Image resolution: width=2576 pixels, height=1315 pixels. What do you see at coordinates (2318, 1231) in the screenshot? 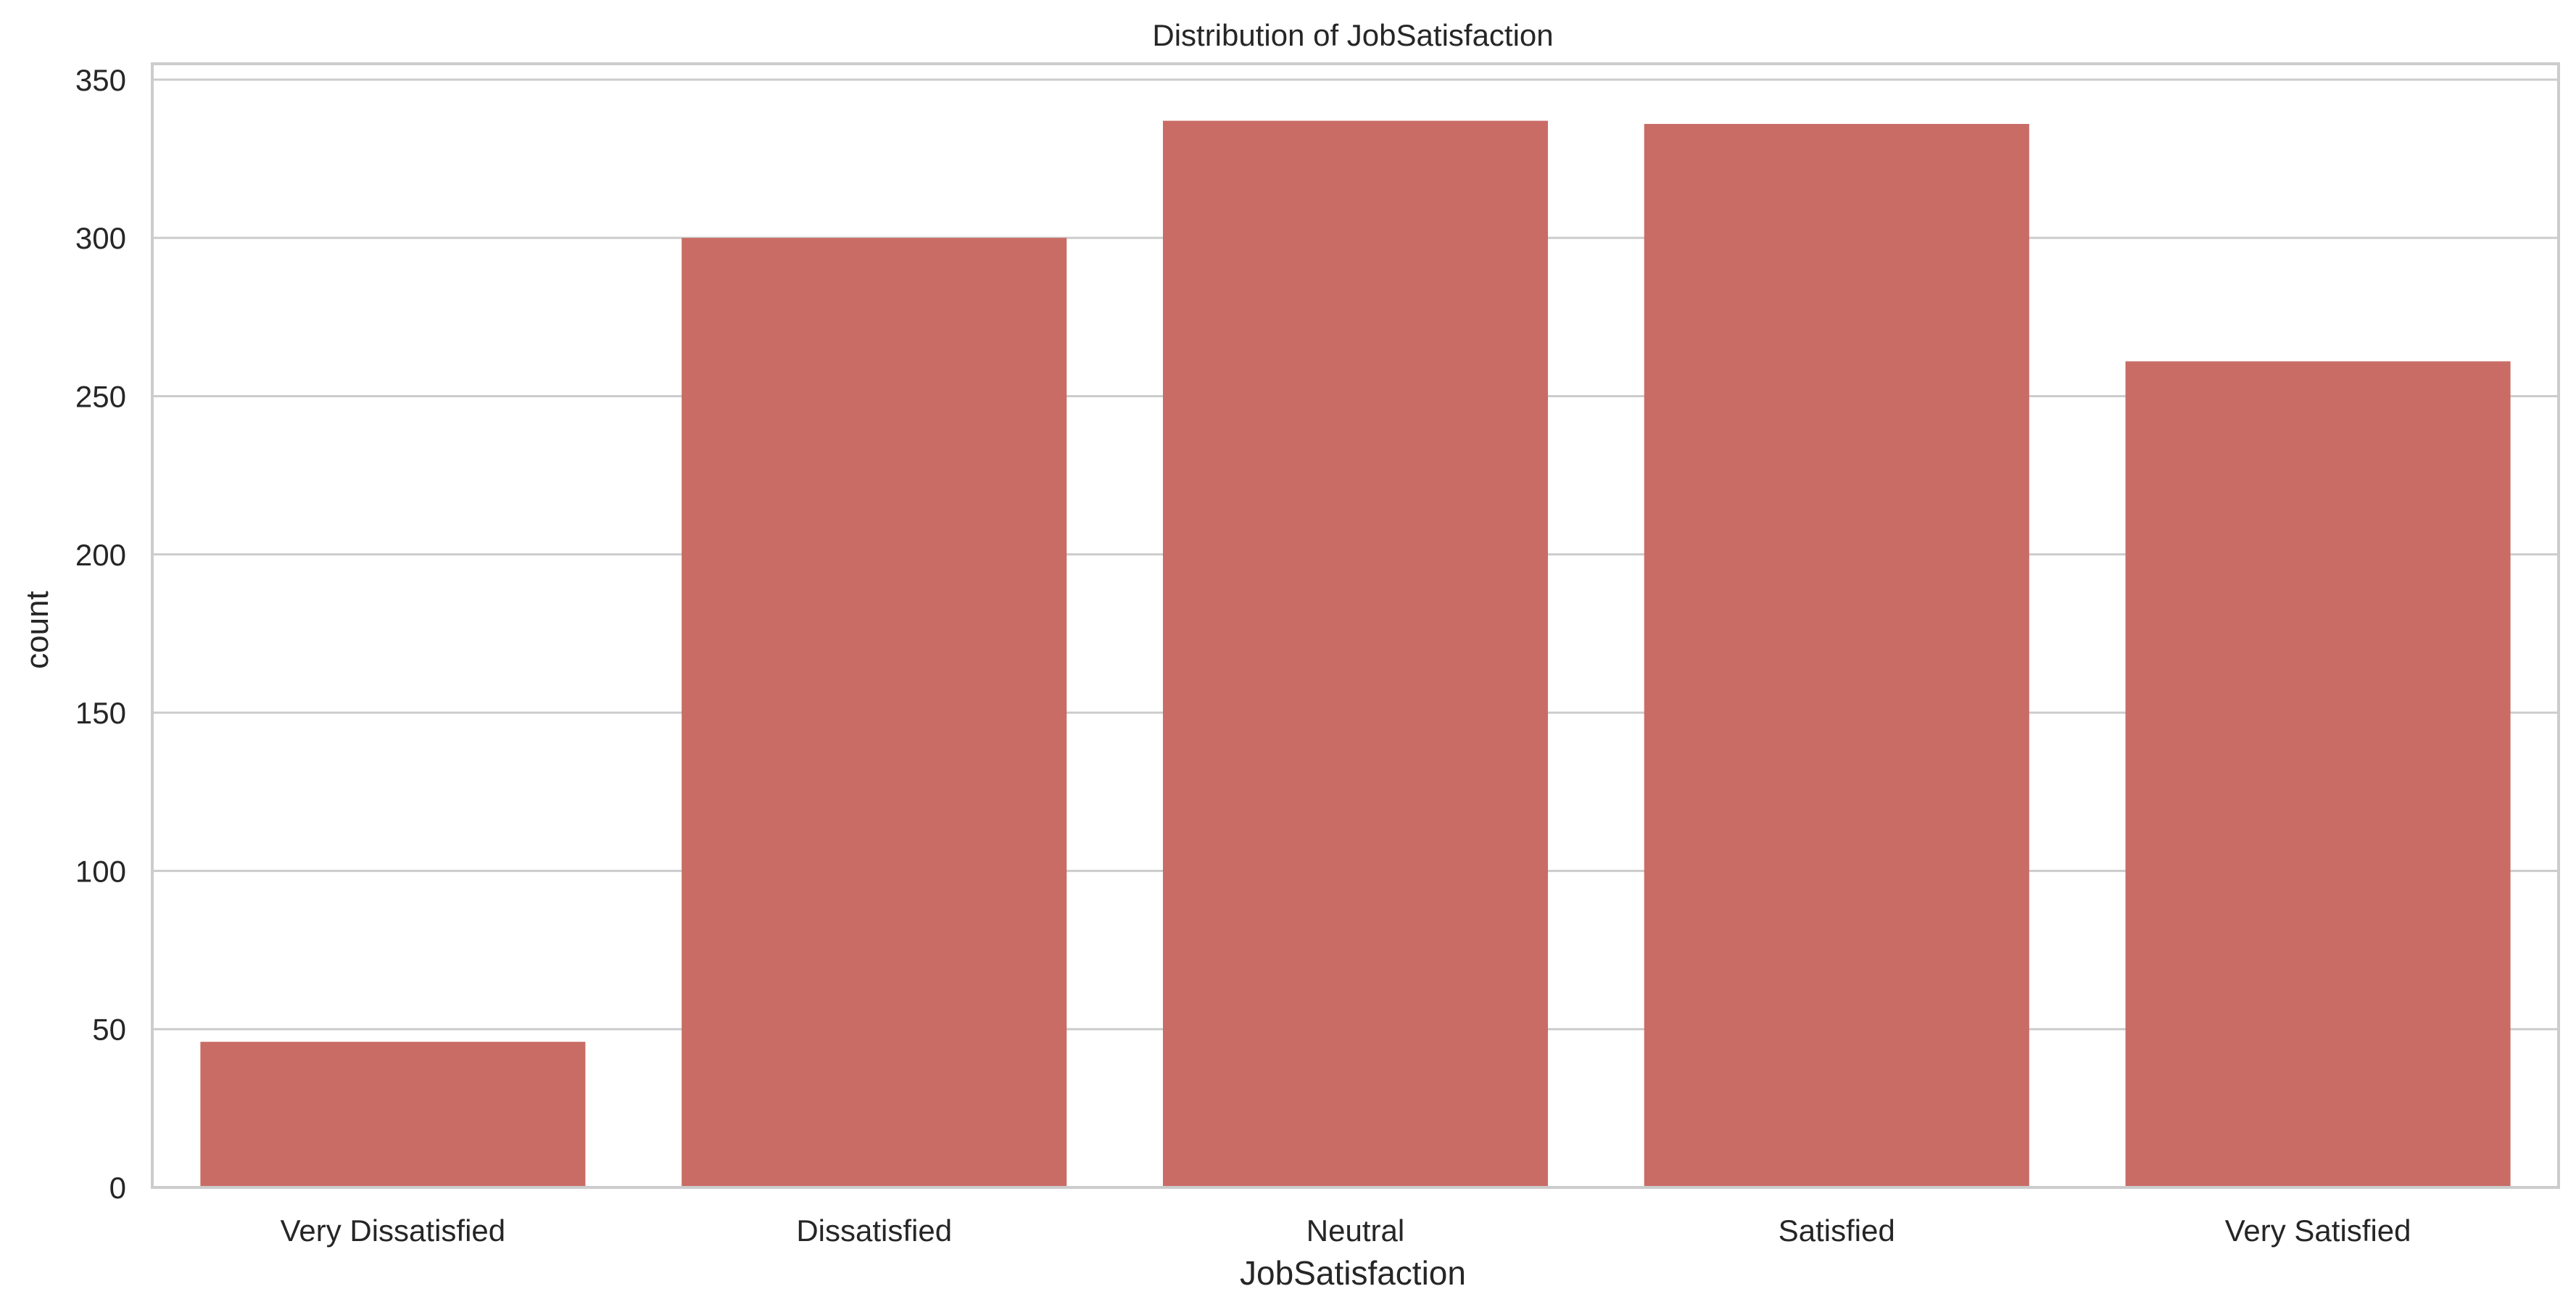
I see `x-tick-label: Very Satisfied` at bounding box center [2318, 1231].